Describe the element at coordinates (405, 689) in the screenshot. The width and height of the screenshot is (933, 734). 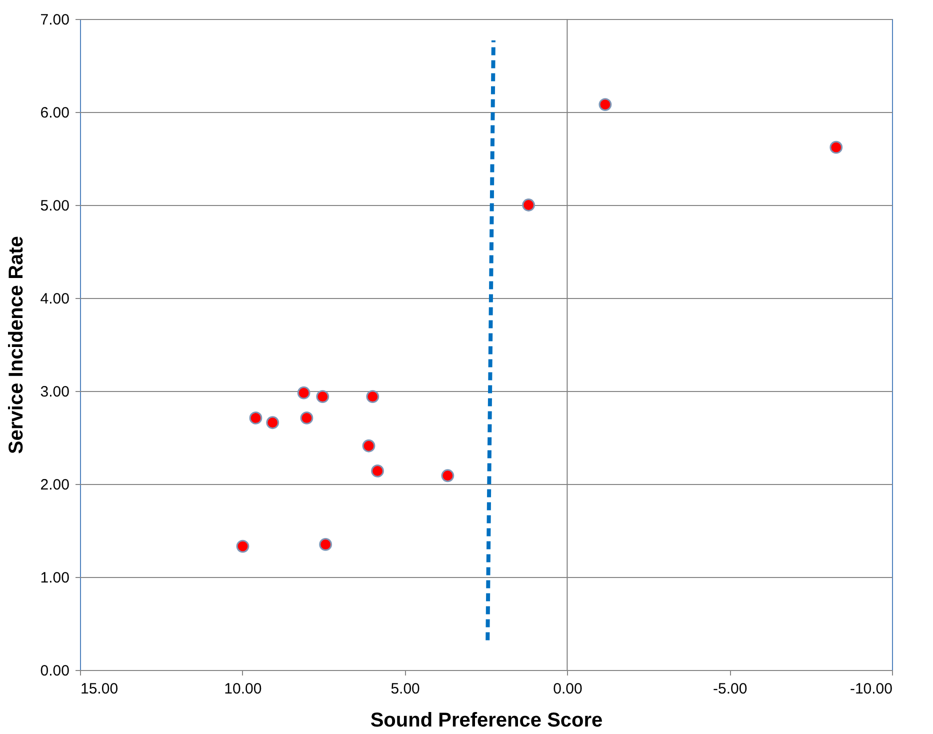
I see `x-tick-label: 5.00` at that location.